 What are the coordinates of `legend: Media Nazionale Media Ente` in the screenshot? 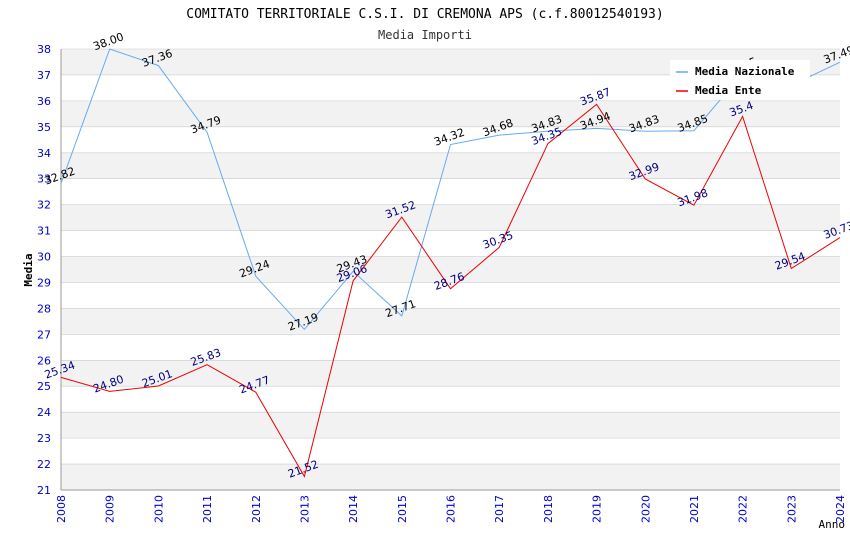 It's located at (740, 80).